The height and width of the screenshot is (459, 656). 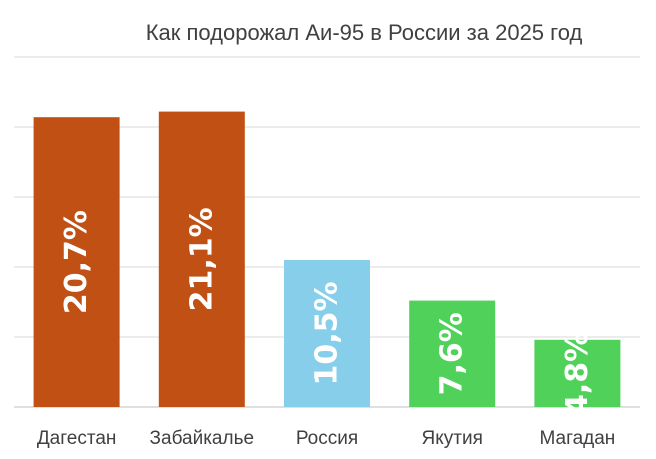 What do you see at coordinates (364, 32) in the screenshot?
I see `chart-title: Как подорожал Аи-95 в России за 2025 год` at bounding box center [364, 32].